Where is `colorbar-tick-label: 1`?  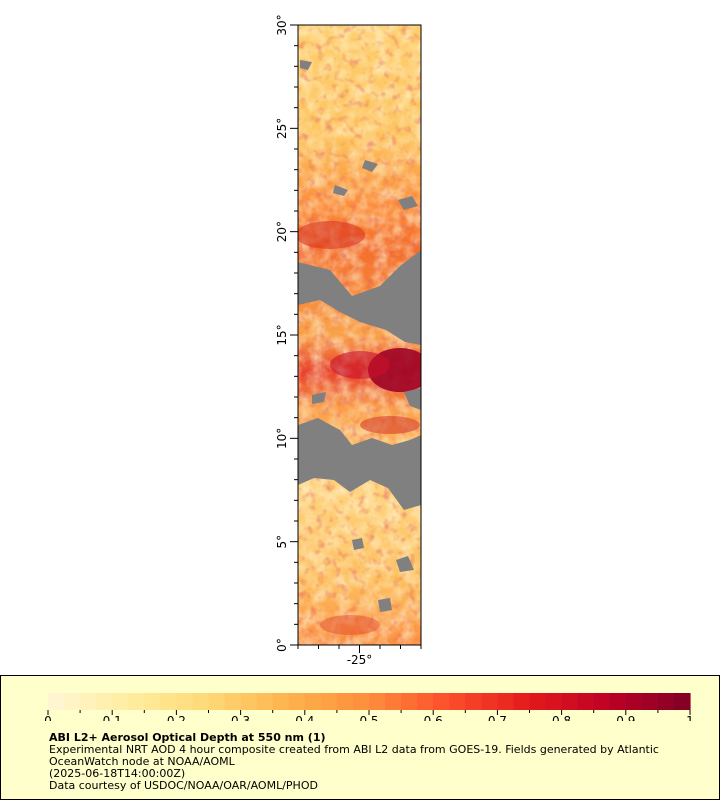 colorbar-tick-label: 1 is located at coordinates (690, 717).